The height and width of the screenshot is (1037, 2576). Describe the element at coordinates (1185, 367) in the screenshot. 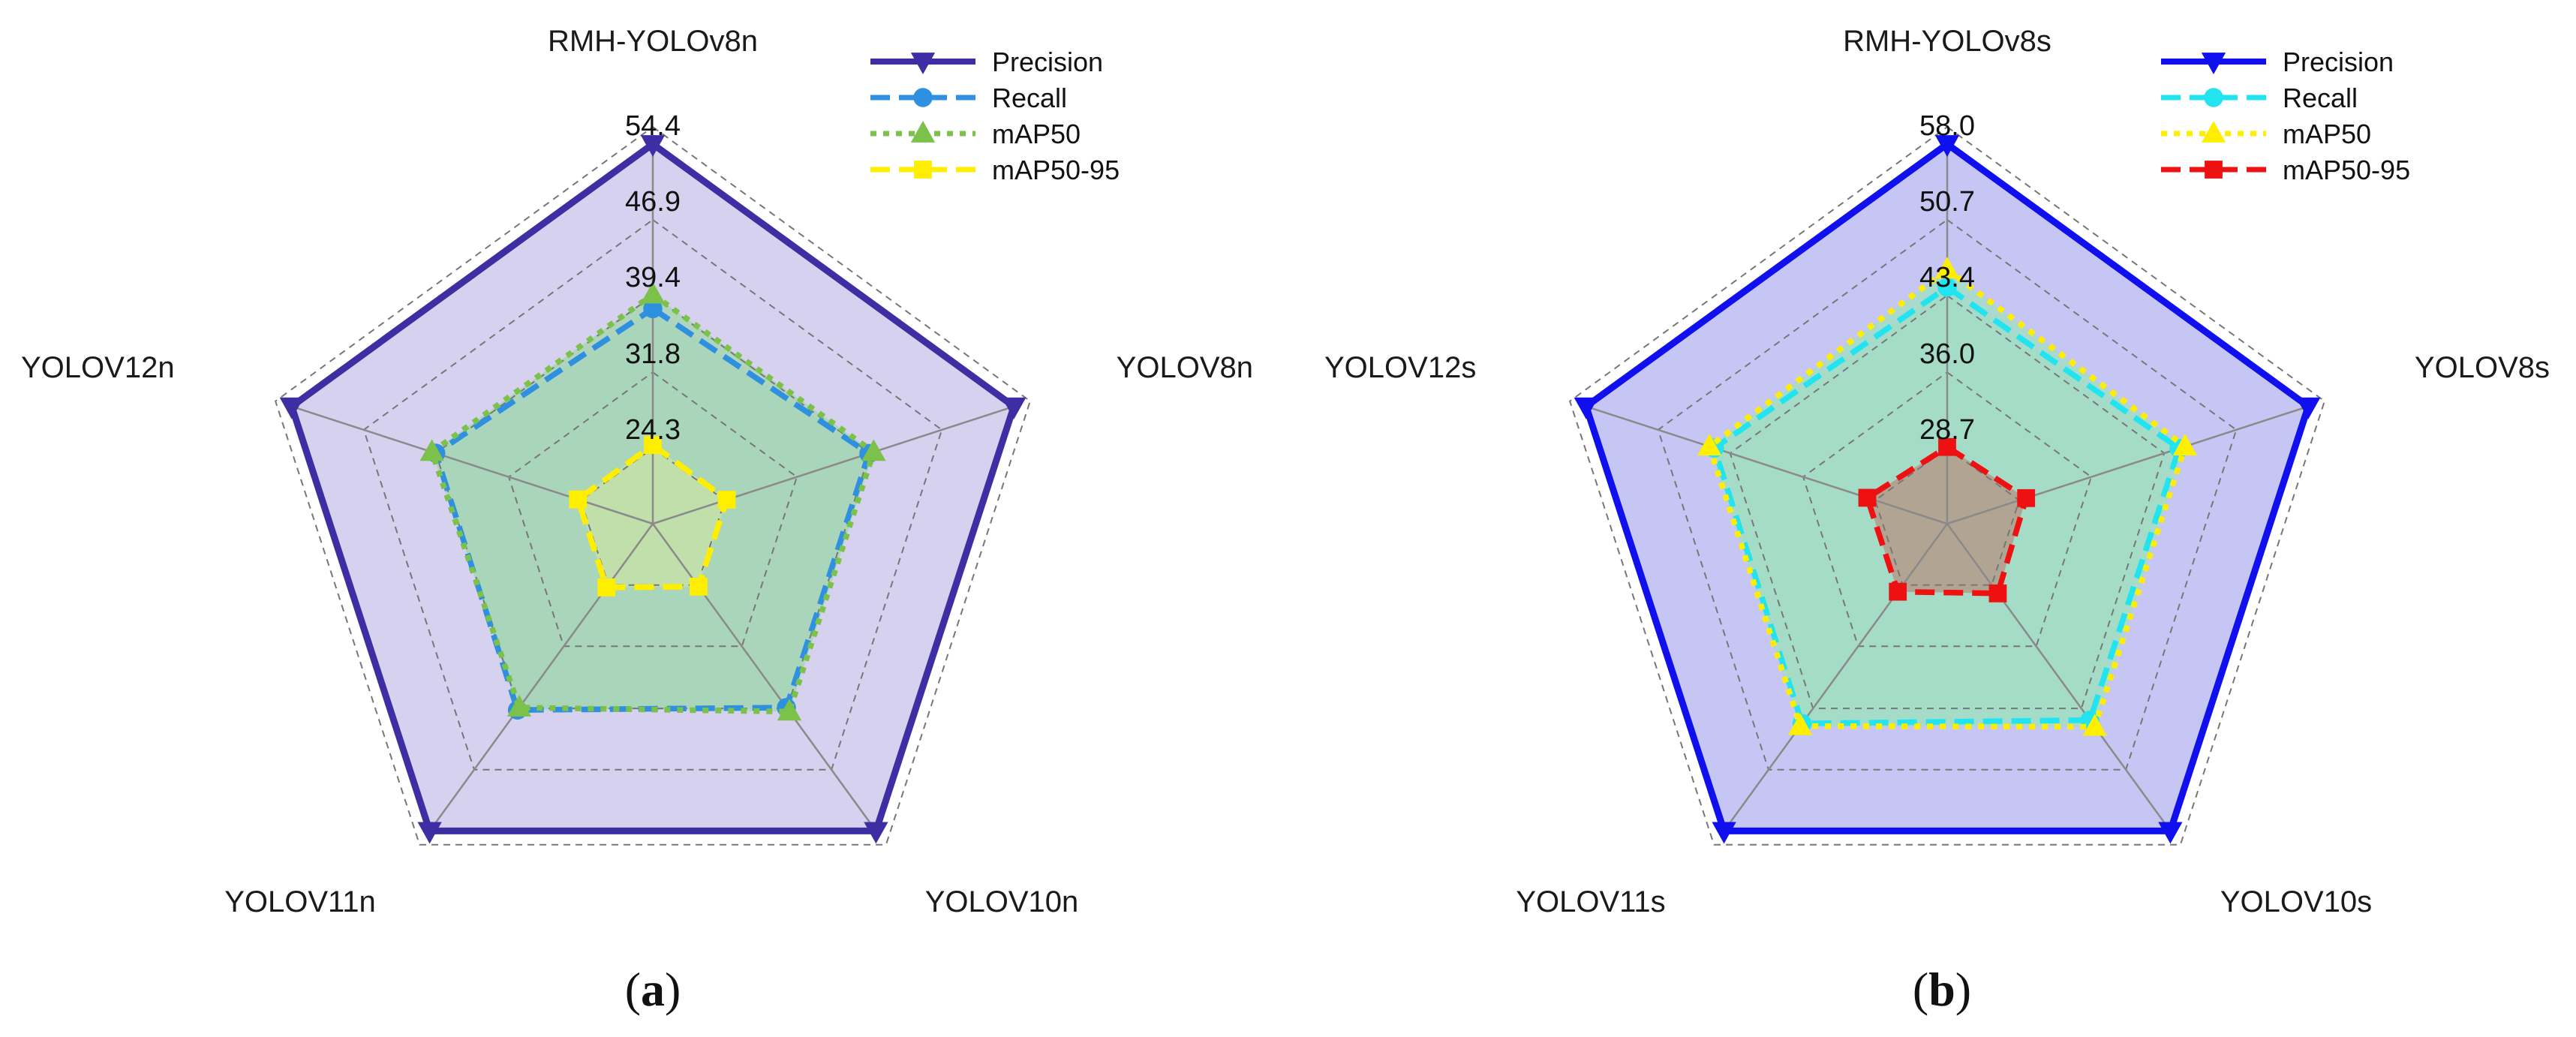

I see `axis-label: YOLOV8n` at that location.